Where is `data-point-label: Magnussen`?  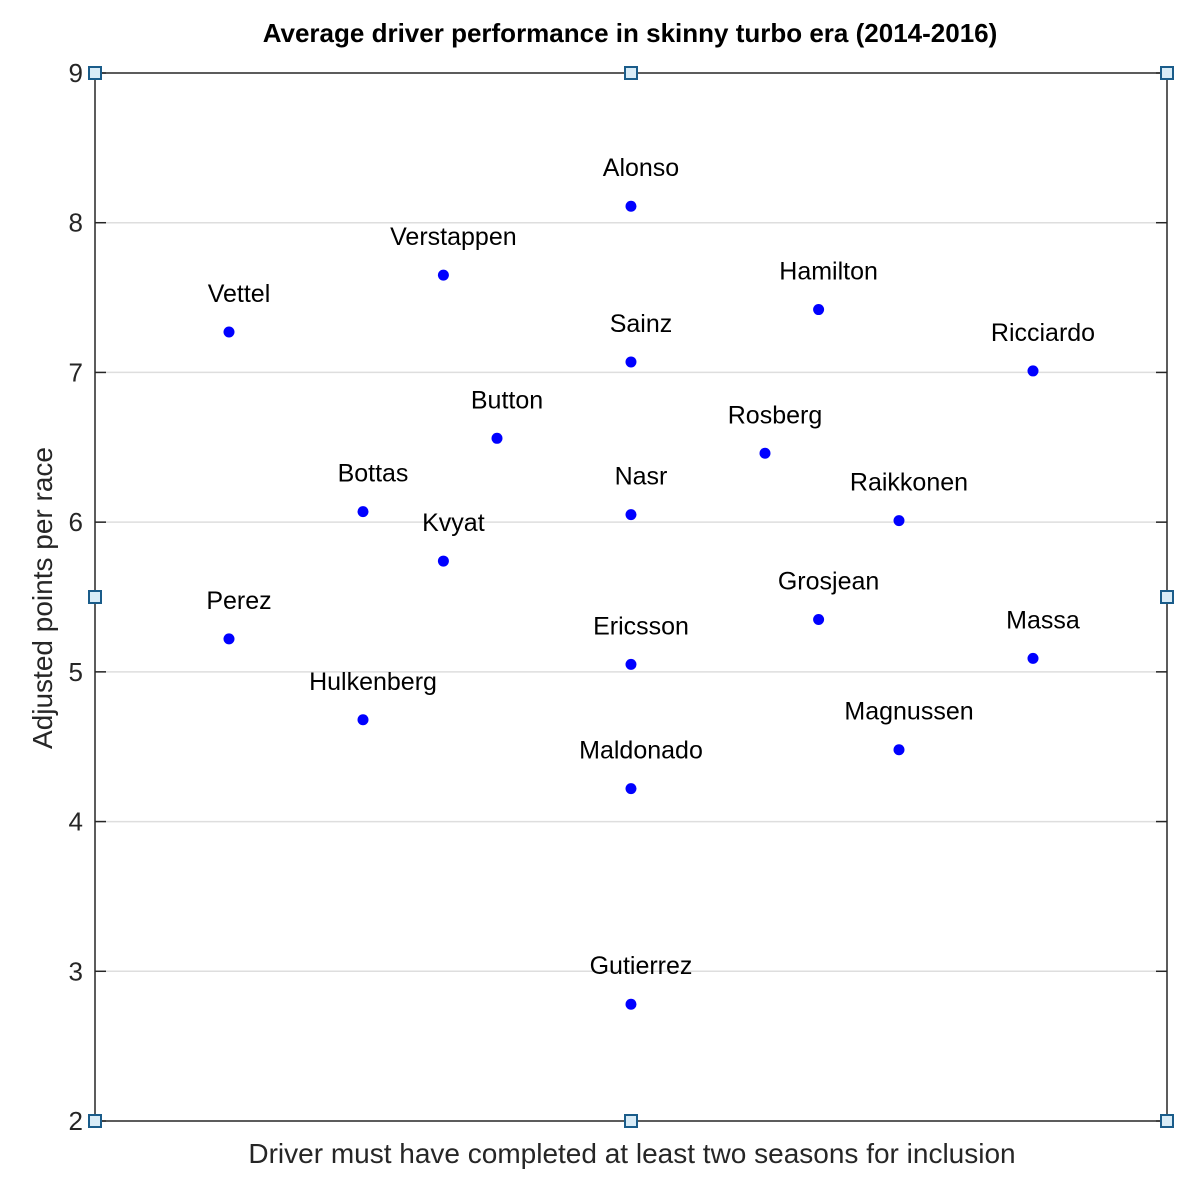
data-point-label: Magnussen is located at coordinates (908, 712).